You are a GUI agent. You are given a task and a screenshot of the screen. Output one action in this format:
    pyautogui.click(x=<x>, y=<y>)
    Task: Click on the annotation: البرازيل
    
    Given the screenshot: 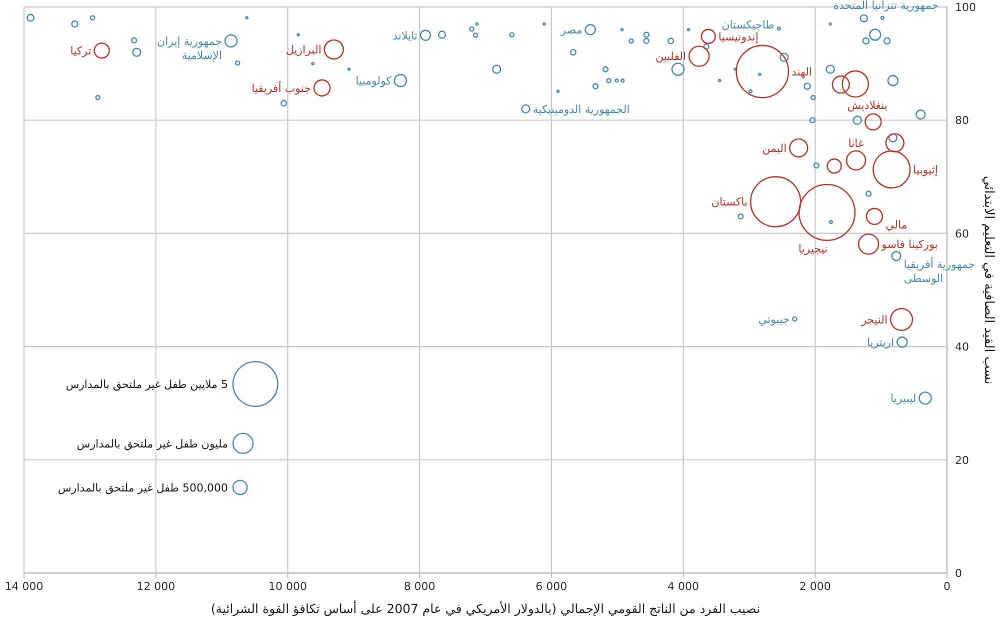 What is the action you would take?
    pyautogui.click(x=304, y=49)
    